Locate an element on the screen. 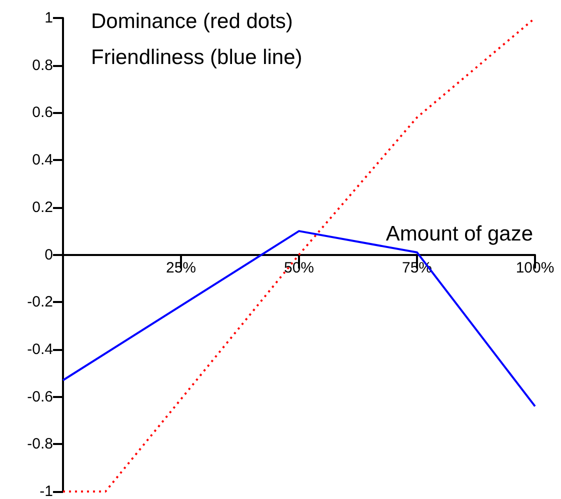 Image resolution: width=561 pixels, height=499 pixels. y-tick-label: 0.6 is located at coordinates (42, 113).